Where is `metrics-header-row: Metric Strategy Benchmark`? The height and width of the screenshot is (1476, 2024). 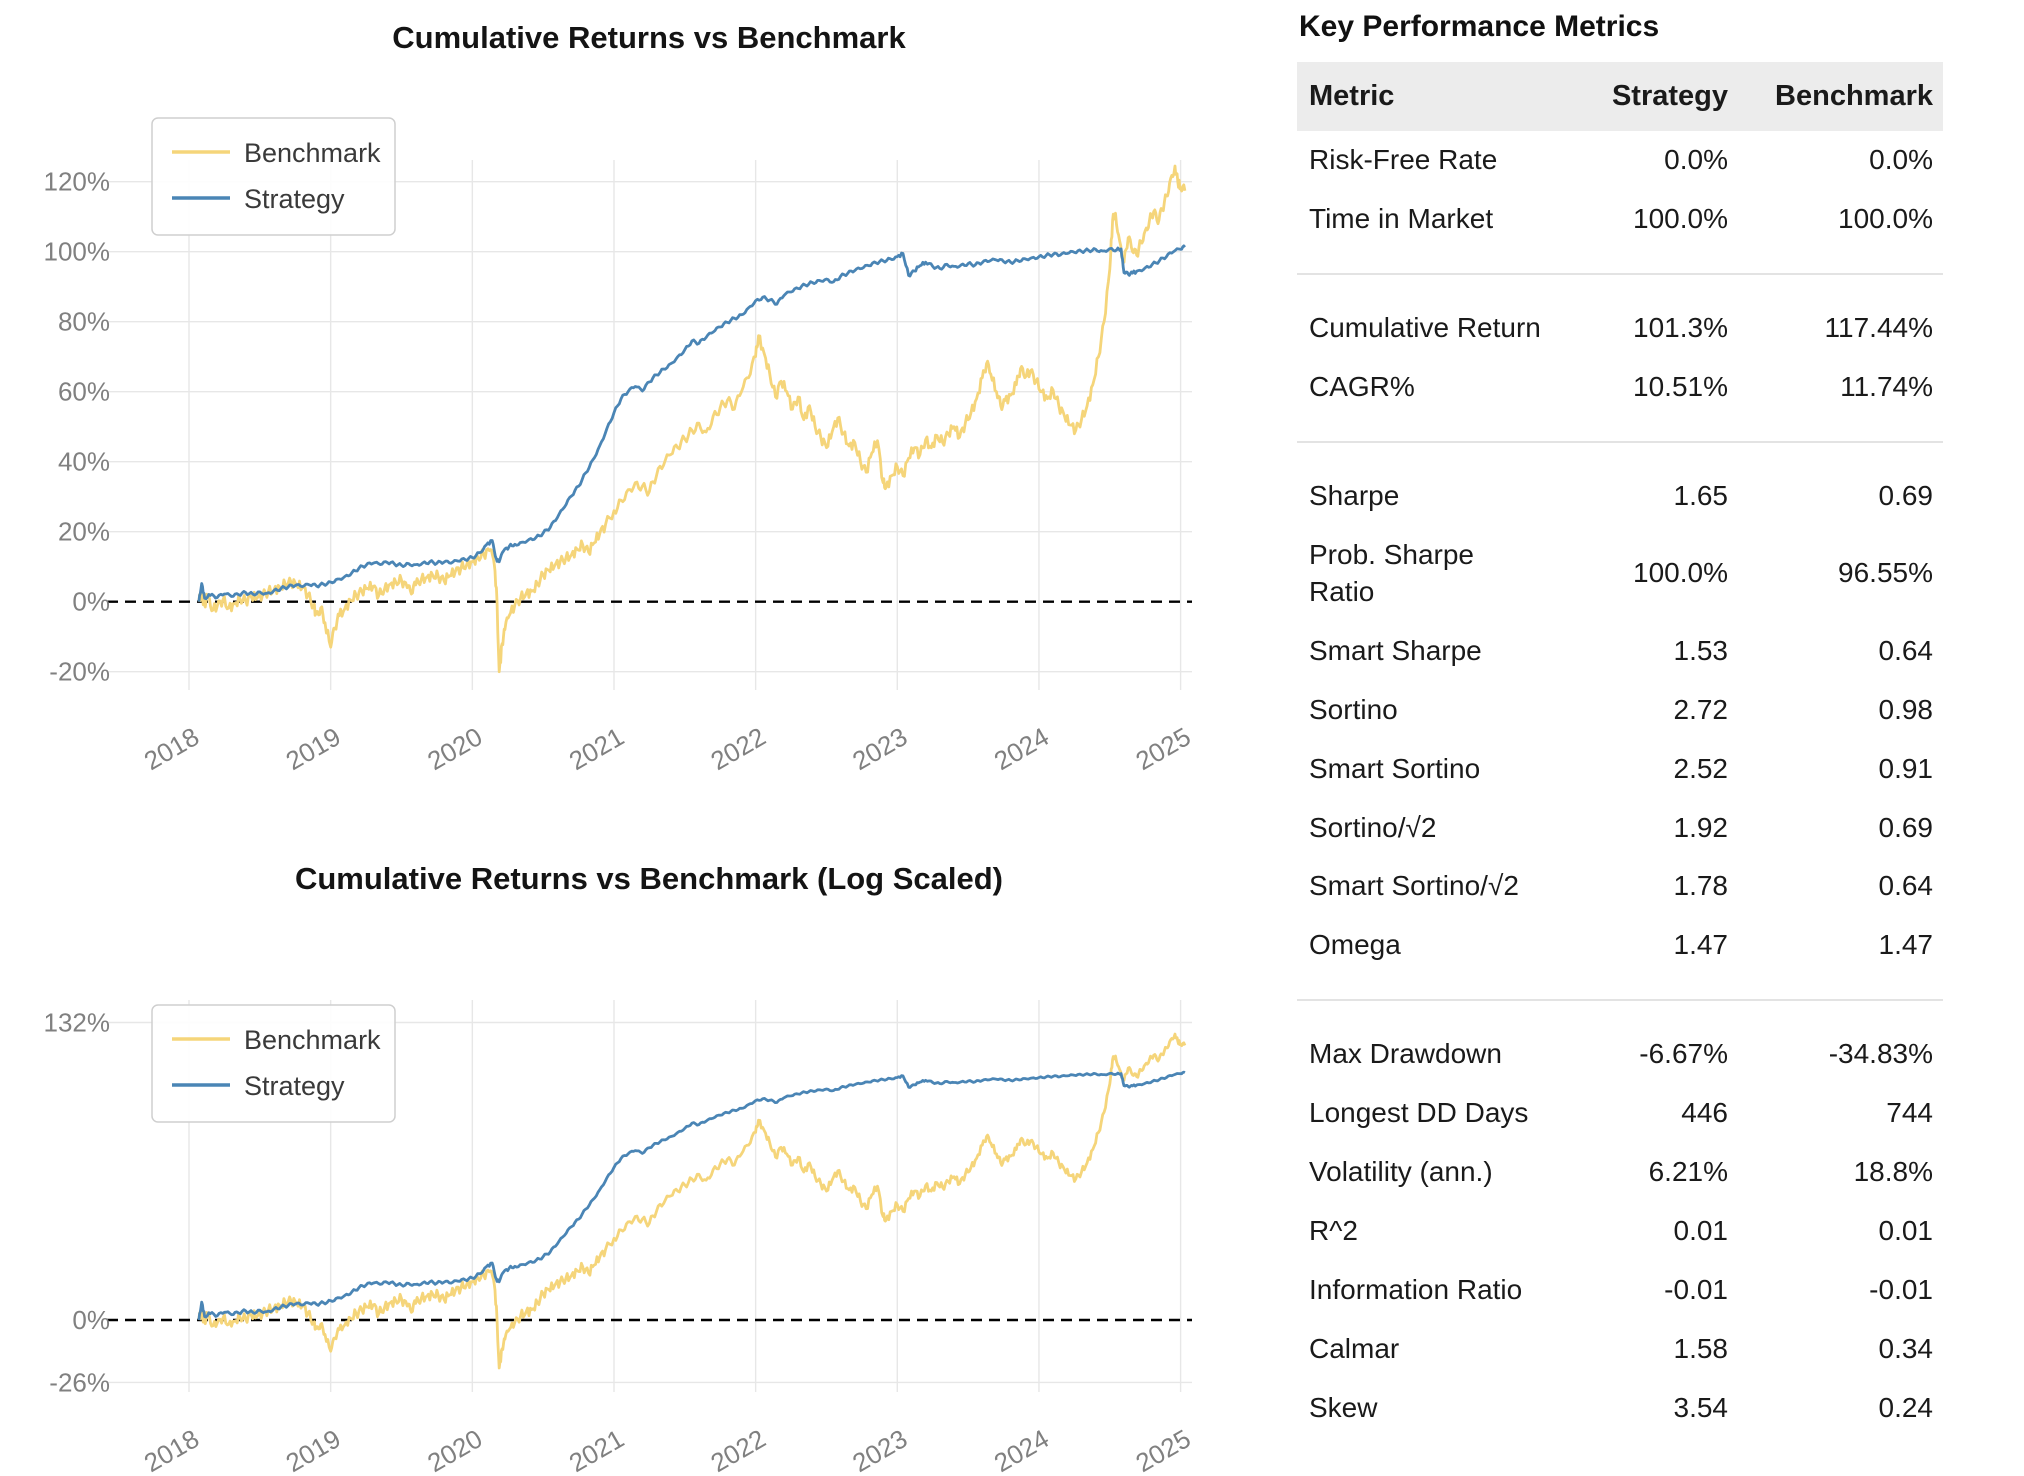 metrics-header-row: Metric Strategy Benchmark is located at coordinates (1620, 96).